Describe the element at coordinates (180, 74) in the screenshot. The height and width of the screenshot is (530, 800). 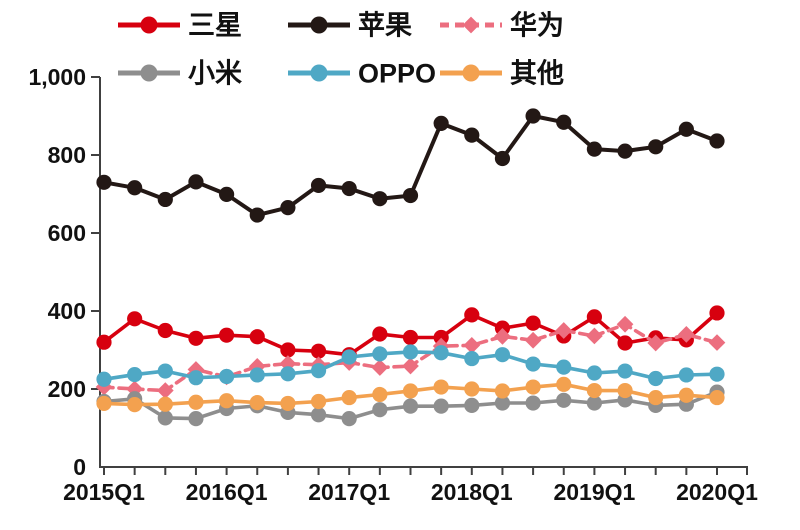
I see `legend-item-xiaomi: 小米` at that location.